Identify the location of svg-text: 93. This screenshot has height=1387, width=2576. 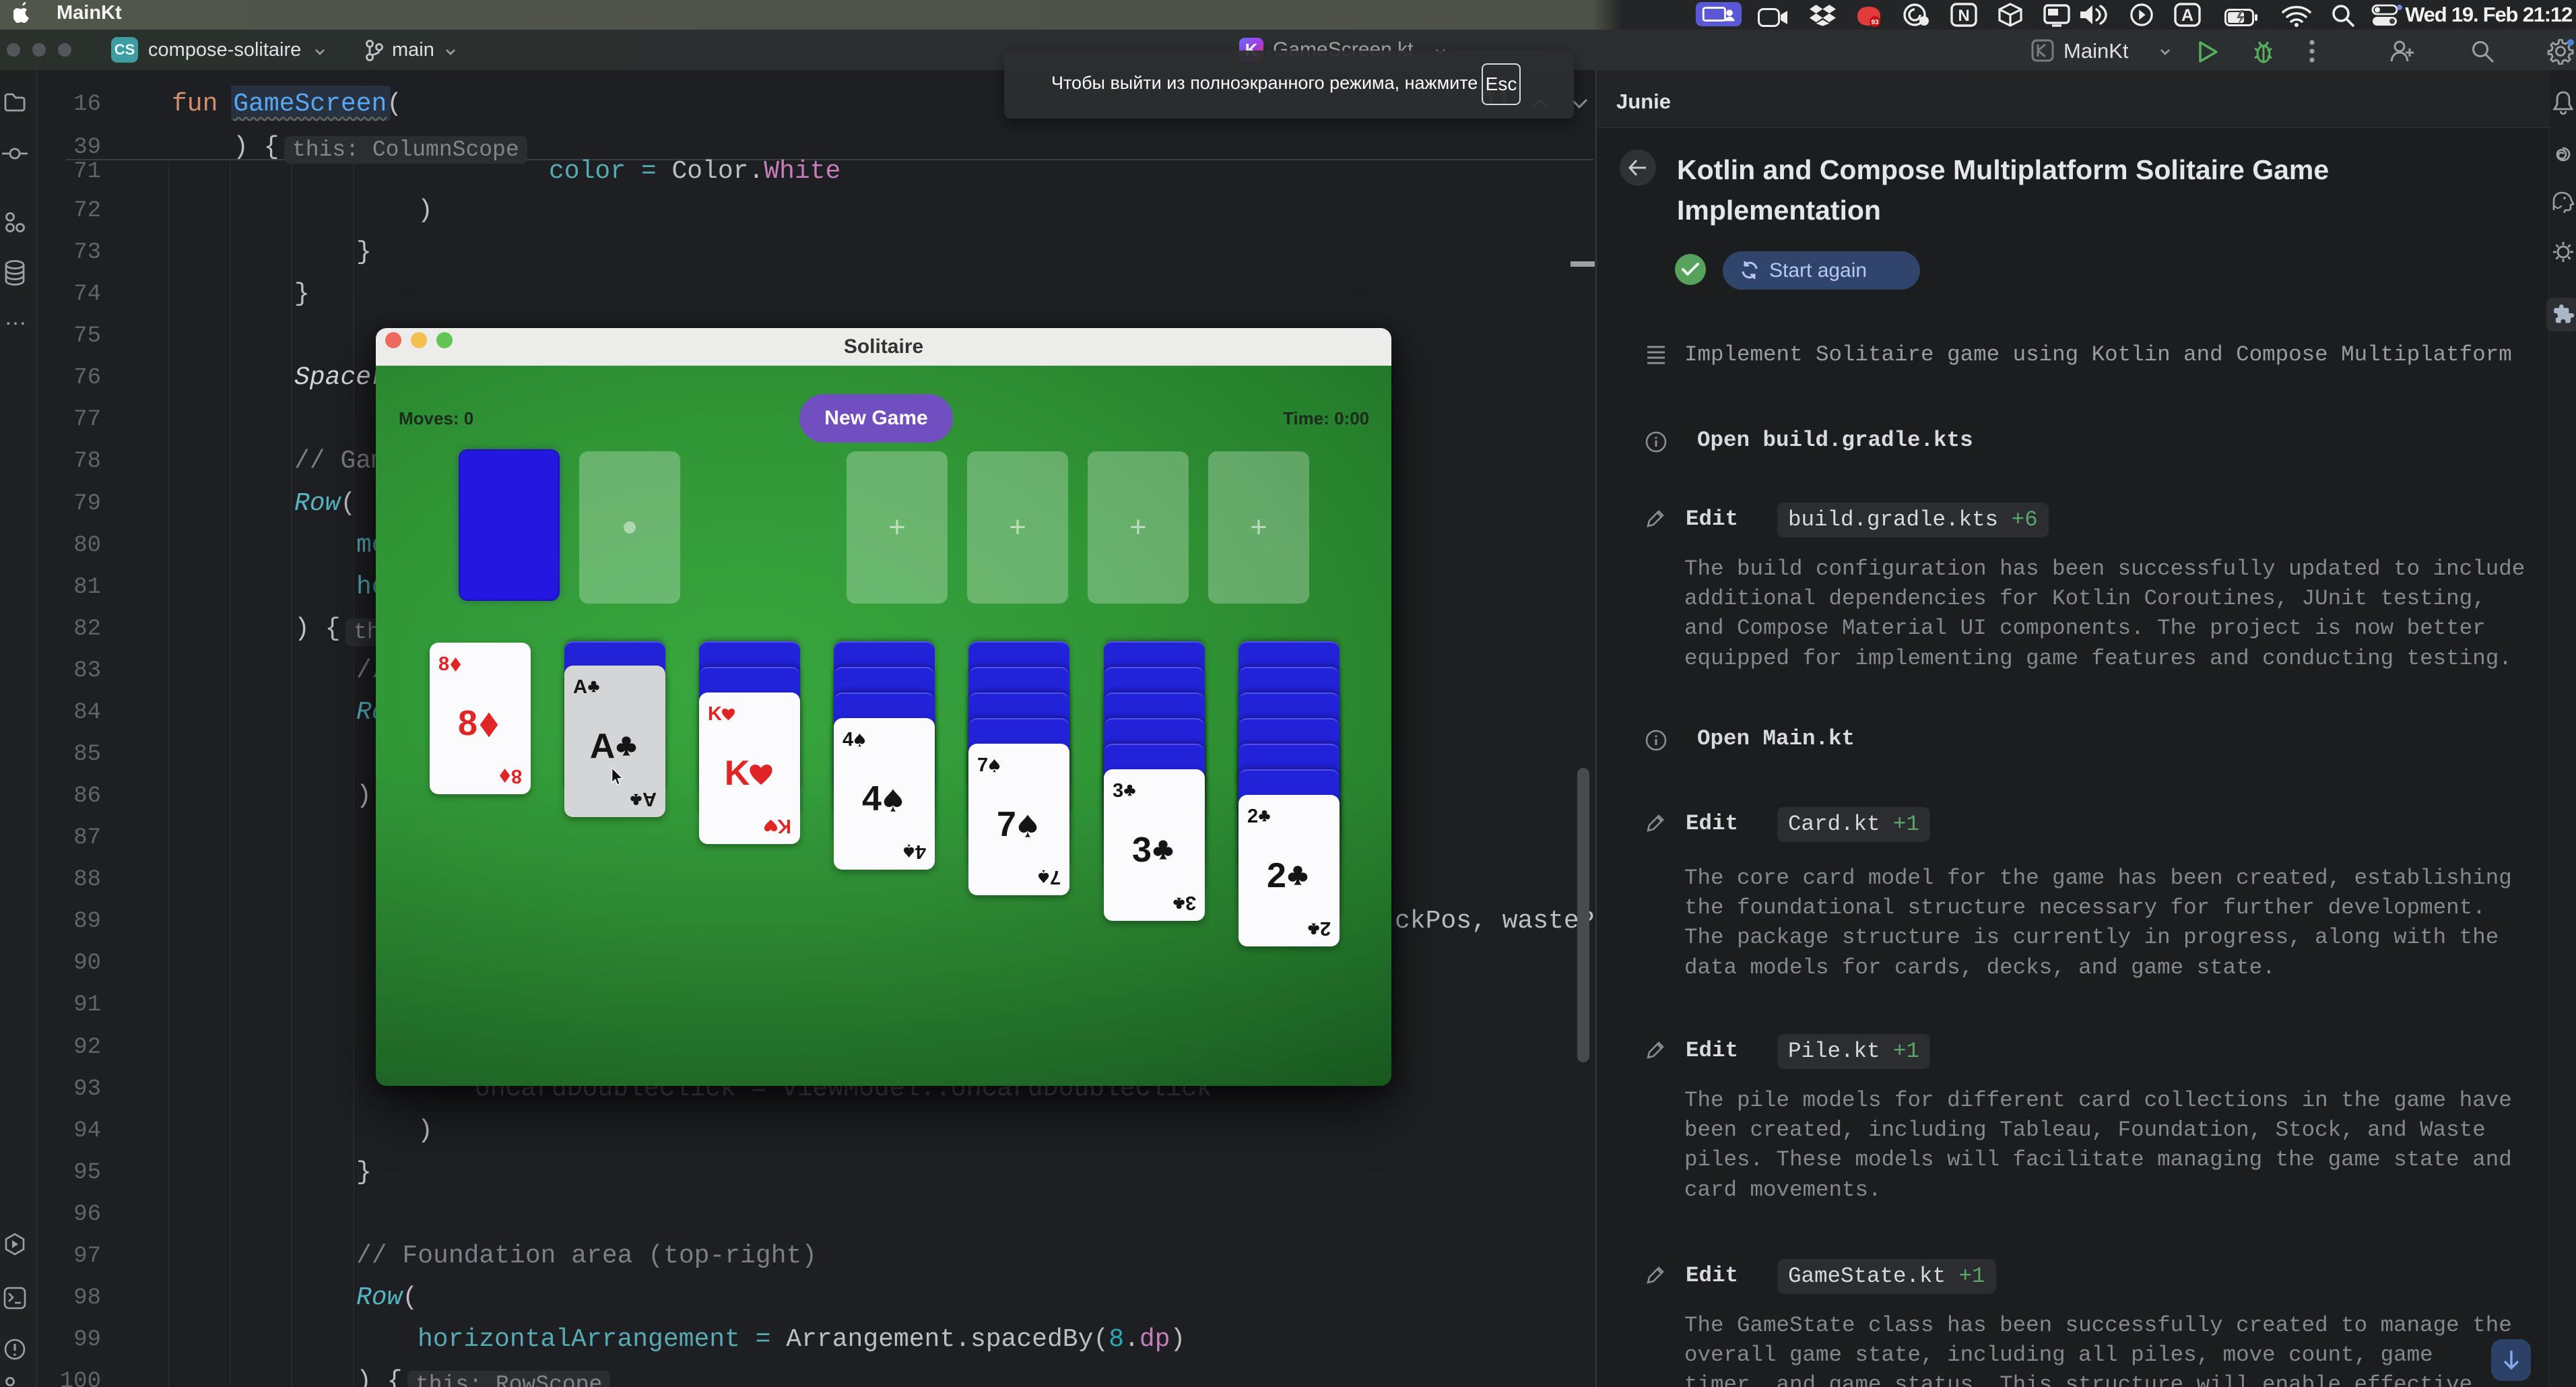
(1875, 23).